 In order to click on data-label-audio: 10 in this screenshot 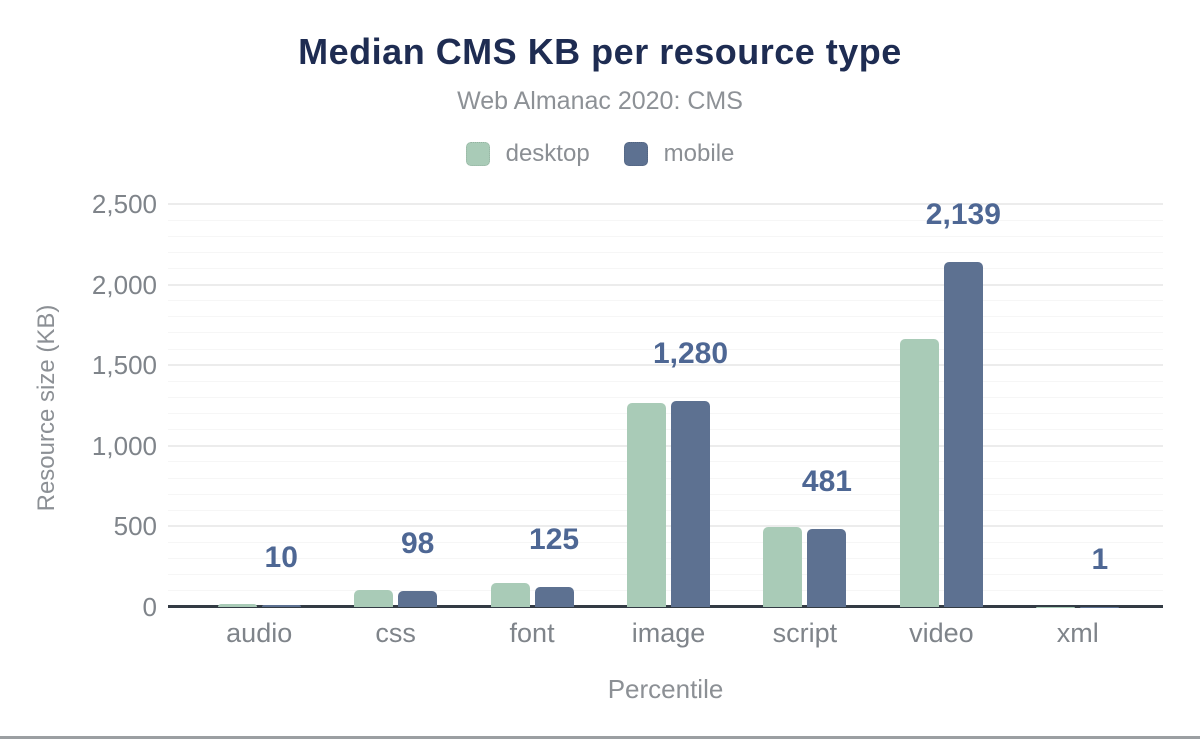, I will do `click(281, 558)`.